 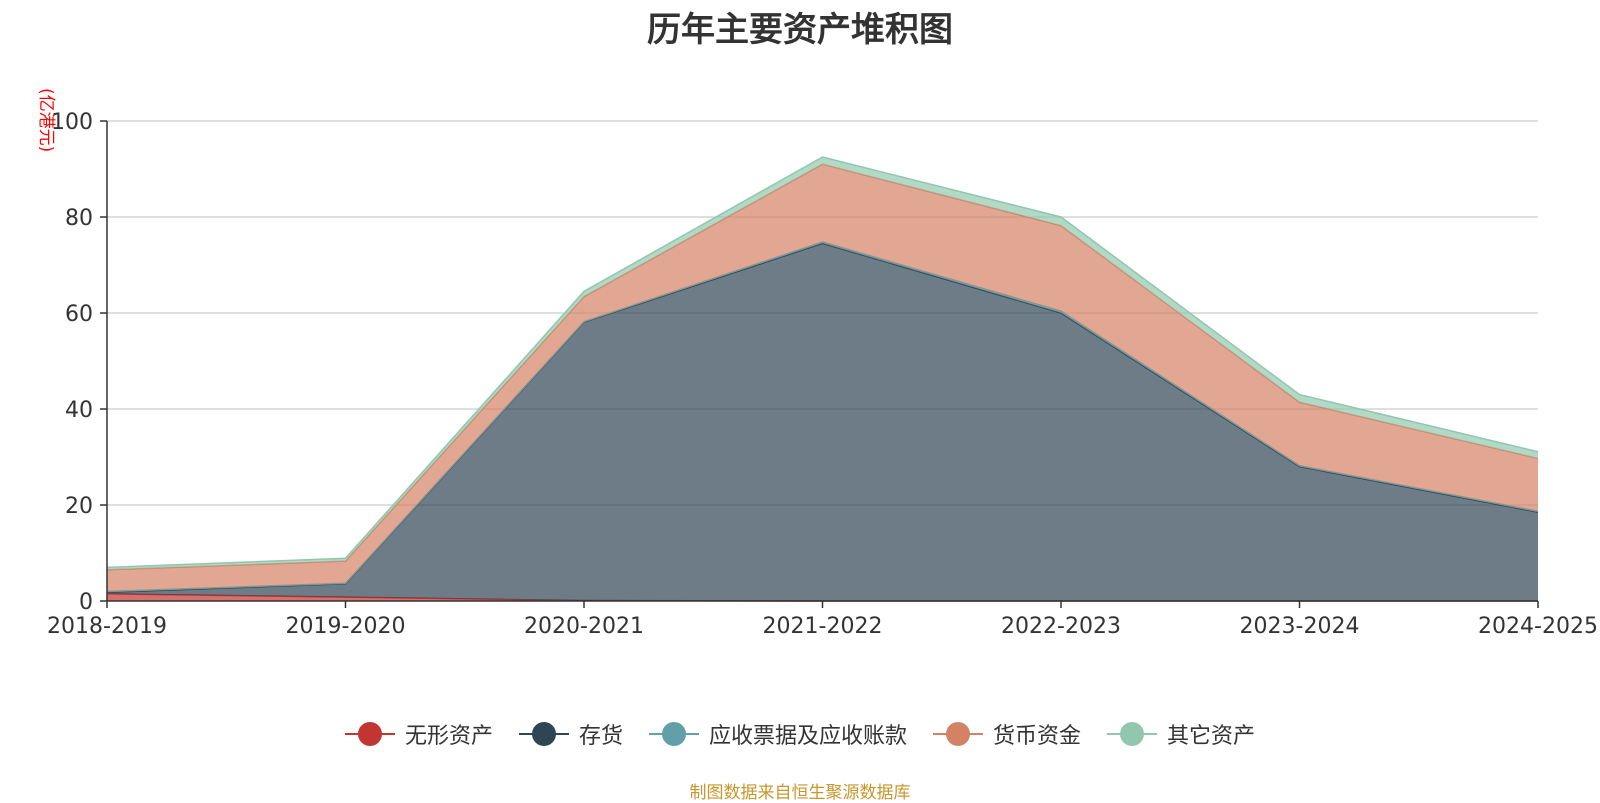 I want to click on y-tick-label: 100, so click(x=72, y=122).